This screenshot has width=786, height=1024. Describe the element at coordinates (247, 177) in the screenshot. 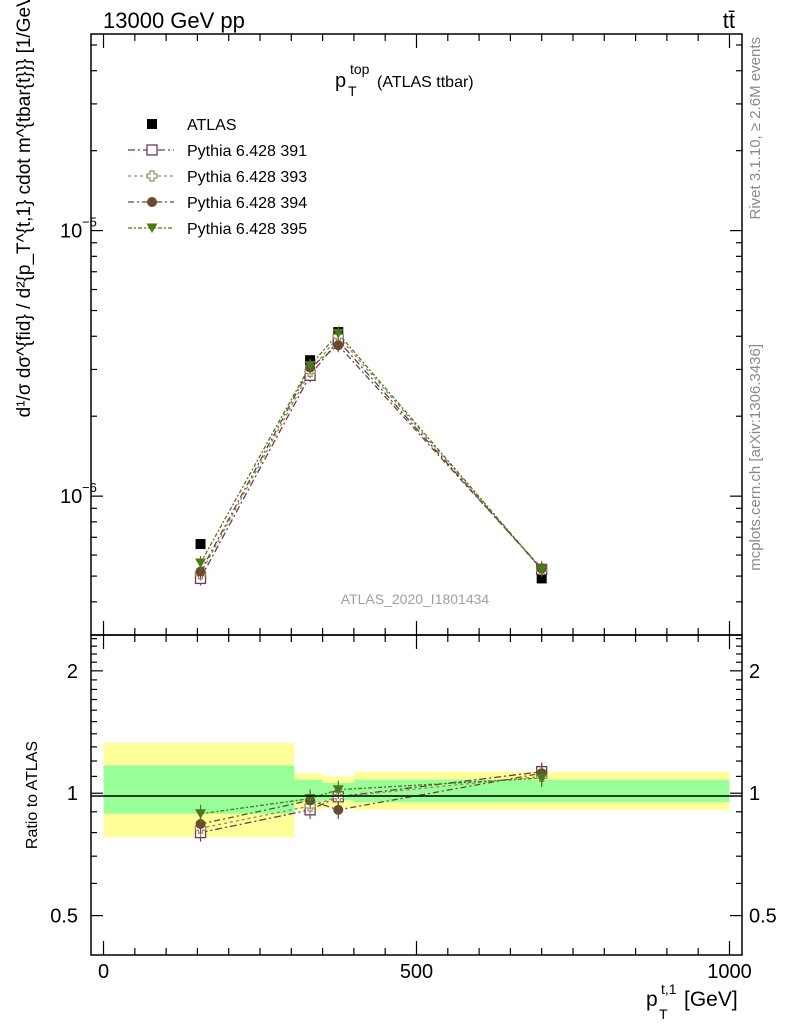

I see `legend-label: Pythia 6.428 393` at that location.